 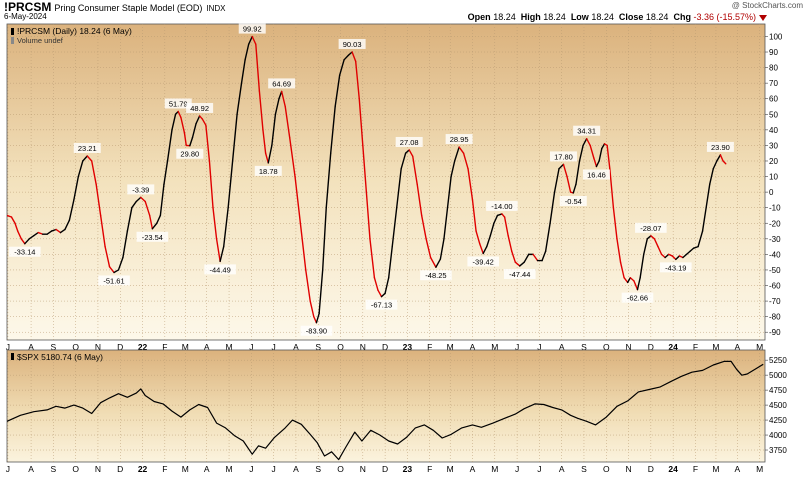 What do you see at coordinates (715, 347) in the screenshot?
I see `prcsm-xtick-label: M` at bounding box center [715, 347].